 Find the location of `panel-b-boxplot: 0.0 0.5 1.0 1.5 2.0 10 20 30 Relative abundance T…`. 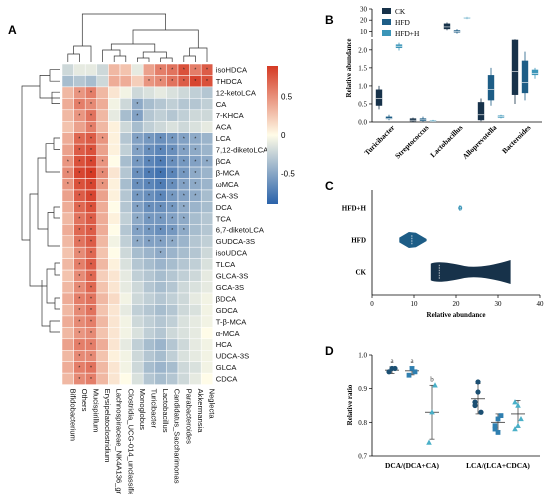

panel-b-boxplot: 0.0 0.5 1.0 1.5 2.0 10 20 30 Relative abundance T… is located at coordinates (443, 83).